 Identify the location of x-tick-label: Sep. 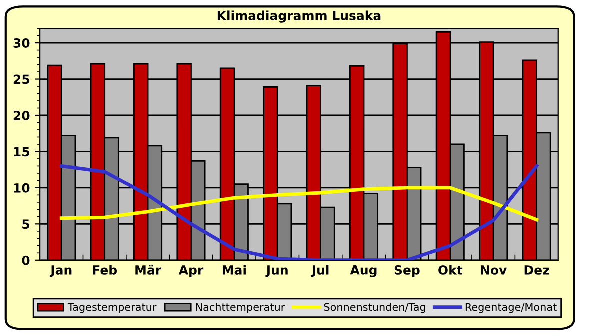
(407, 271).